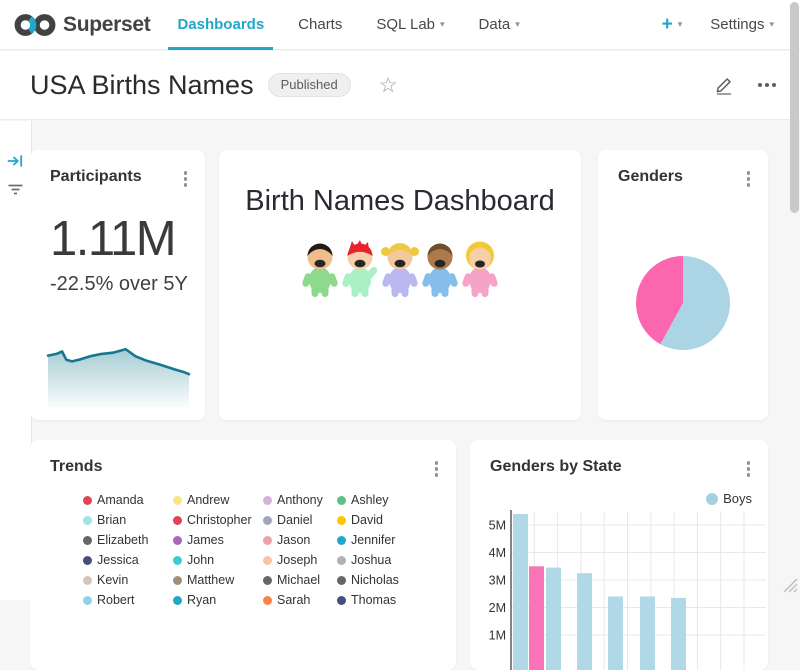 This screenshot has height=670, width=800. Describe the element at coordinates (388, 85) in the screenshot. I see `favorite-star-icon: ☆` at that location.